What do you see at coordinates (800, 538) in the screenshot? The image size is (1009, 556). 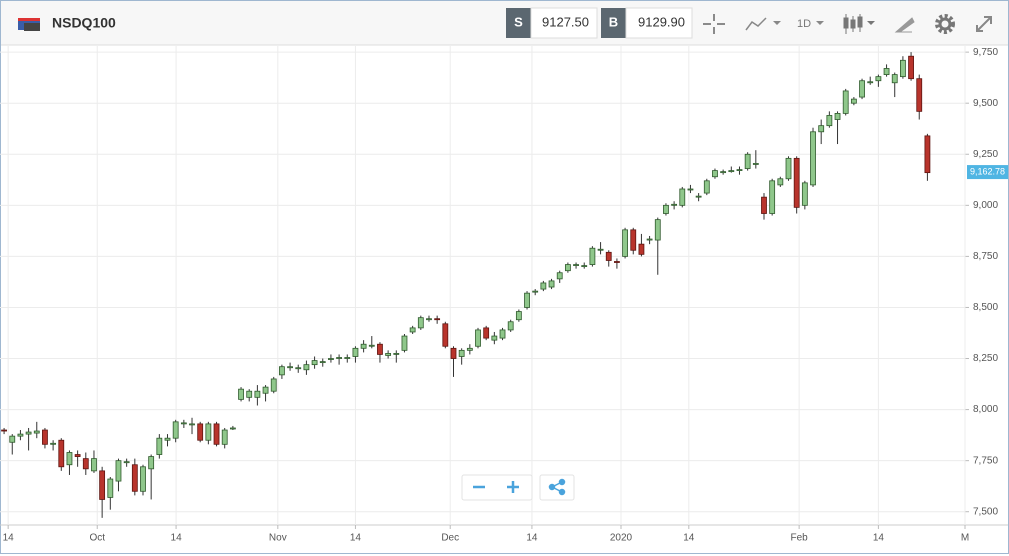 I see `x-tick-label: Feb` at bounding box center [800, 538].